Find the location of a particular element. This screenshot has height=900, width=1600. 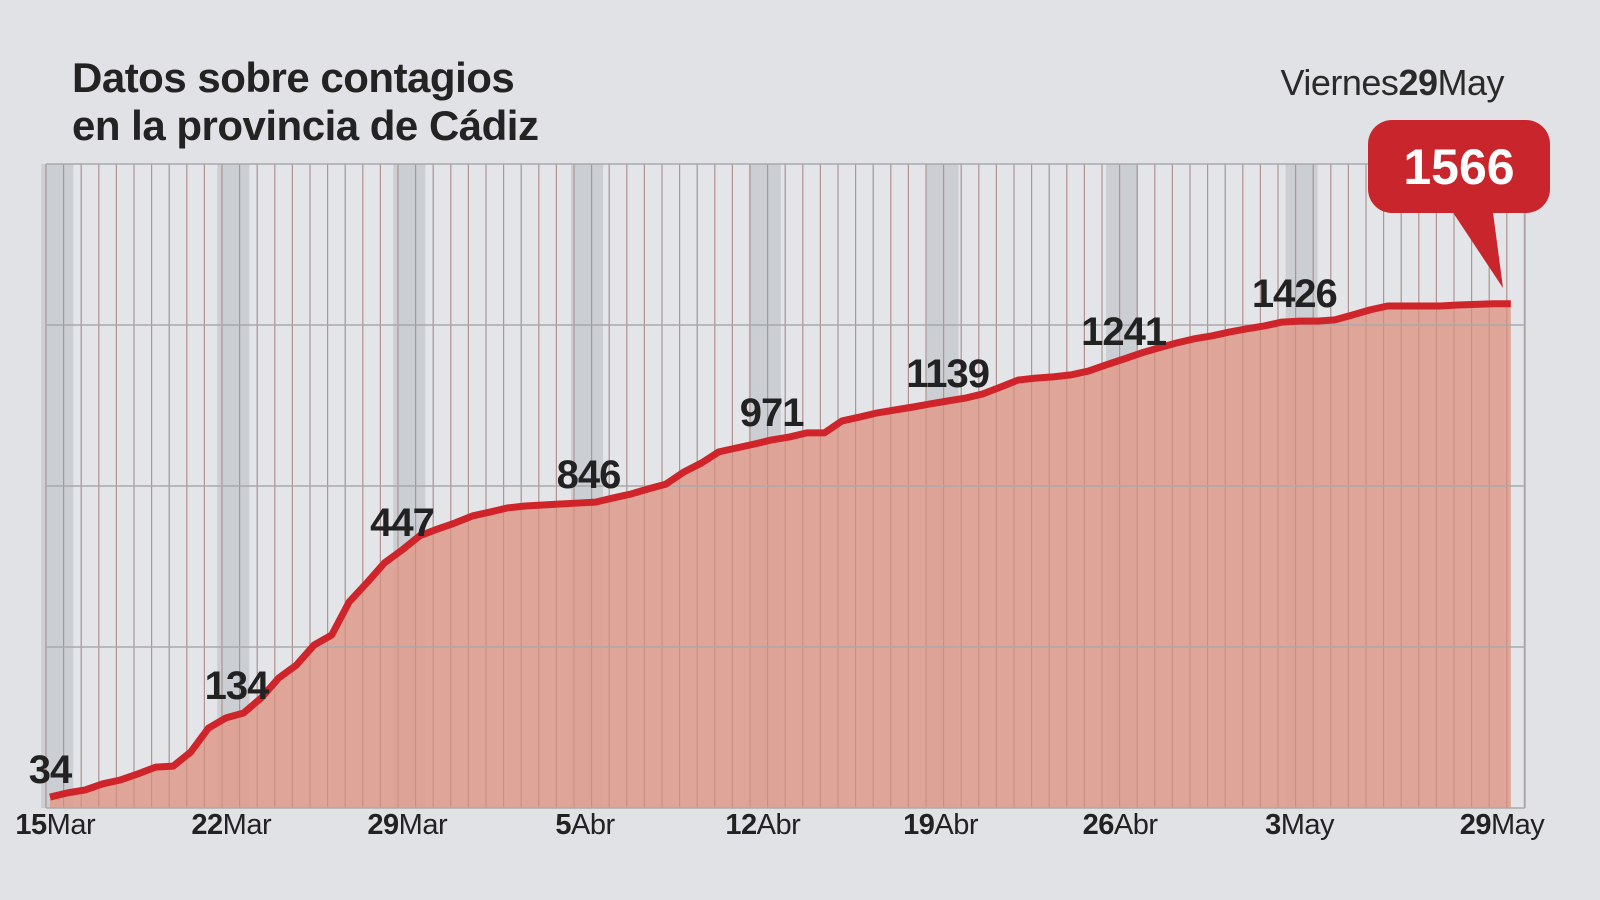

x-tick-label: 29May is located at coordinates (1503, 825).